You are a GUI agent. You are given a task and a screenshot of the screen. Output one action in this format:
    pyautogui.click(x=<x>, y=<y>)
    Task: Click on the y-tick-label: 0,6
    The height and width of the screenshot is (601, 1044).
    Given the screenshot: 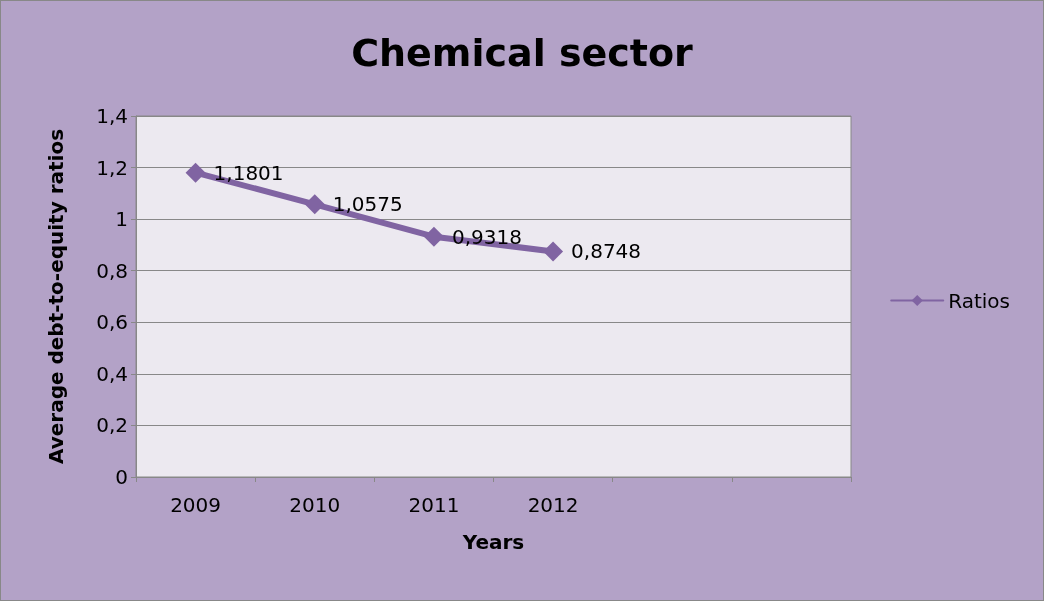 What is the action you would take?
    pyautogui.click(x=112, y=322)
    